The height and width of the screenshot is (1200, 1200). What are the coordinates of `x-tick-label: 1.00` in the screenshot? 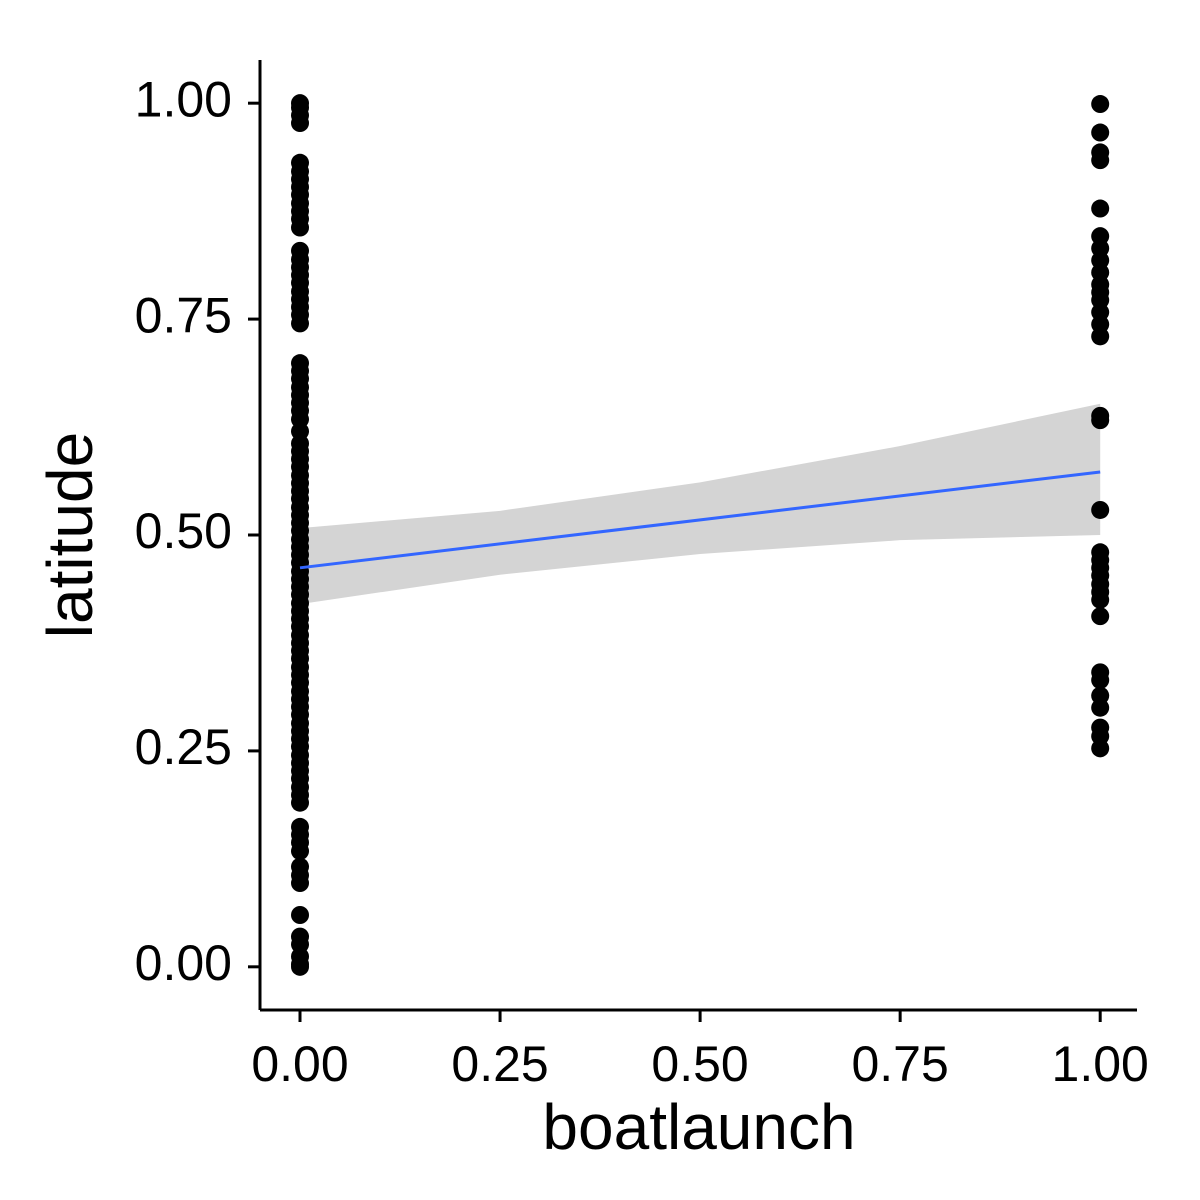 It's located at (1100, 1064).